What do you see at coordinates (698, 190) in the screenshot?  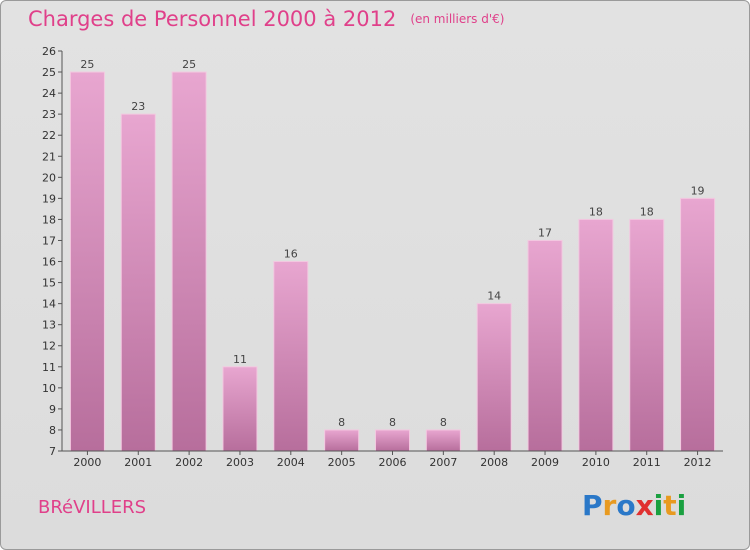 I see `bar-value-label: 19` at bounding box center [698, 190].